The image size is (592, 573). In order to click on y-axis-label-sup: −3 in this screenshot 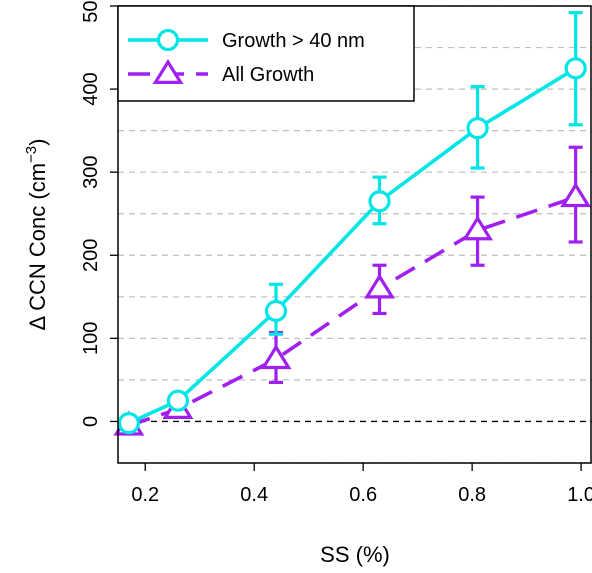, I will do `click(31, 154)`.